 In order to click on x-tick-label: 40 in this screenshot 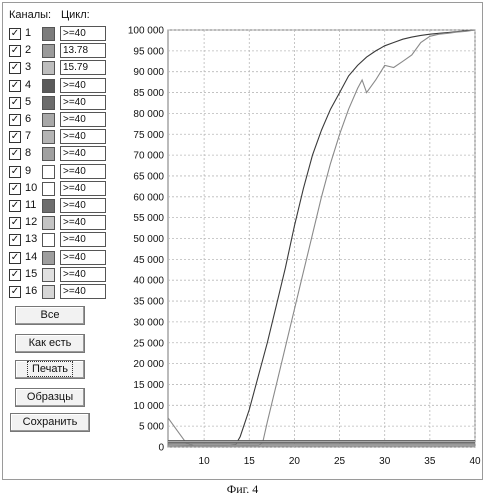, I will do `click(475, 461)`.